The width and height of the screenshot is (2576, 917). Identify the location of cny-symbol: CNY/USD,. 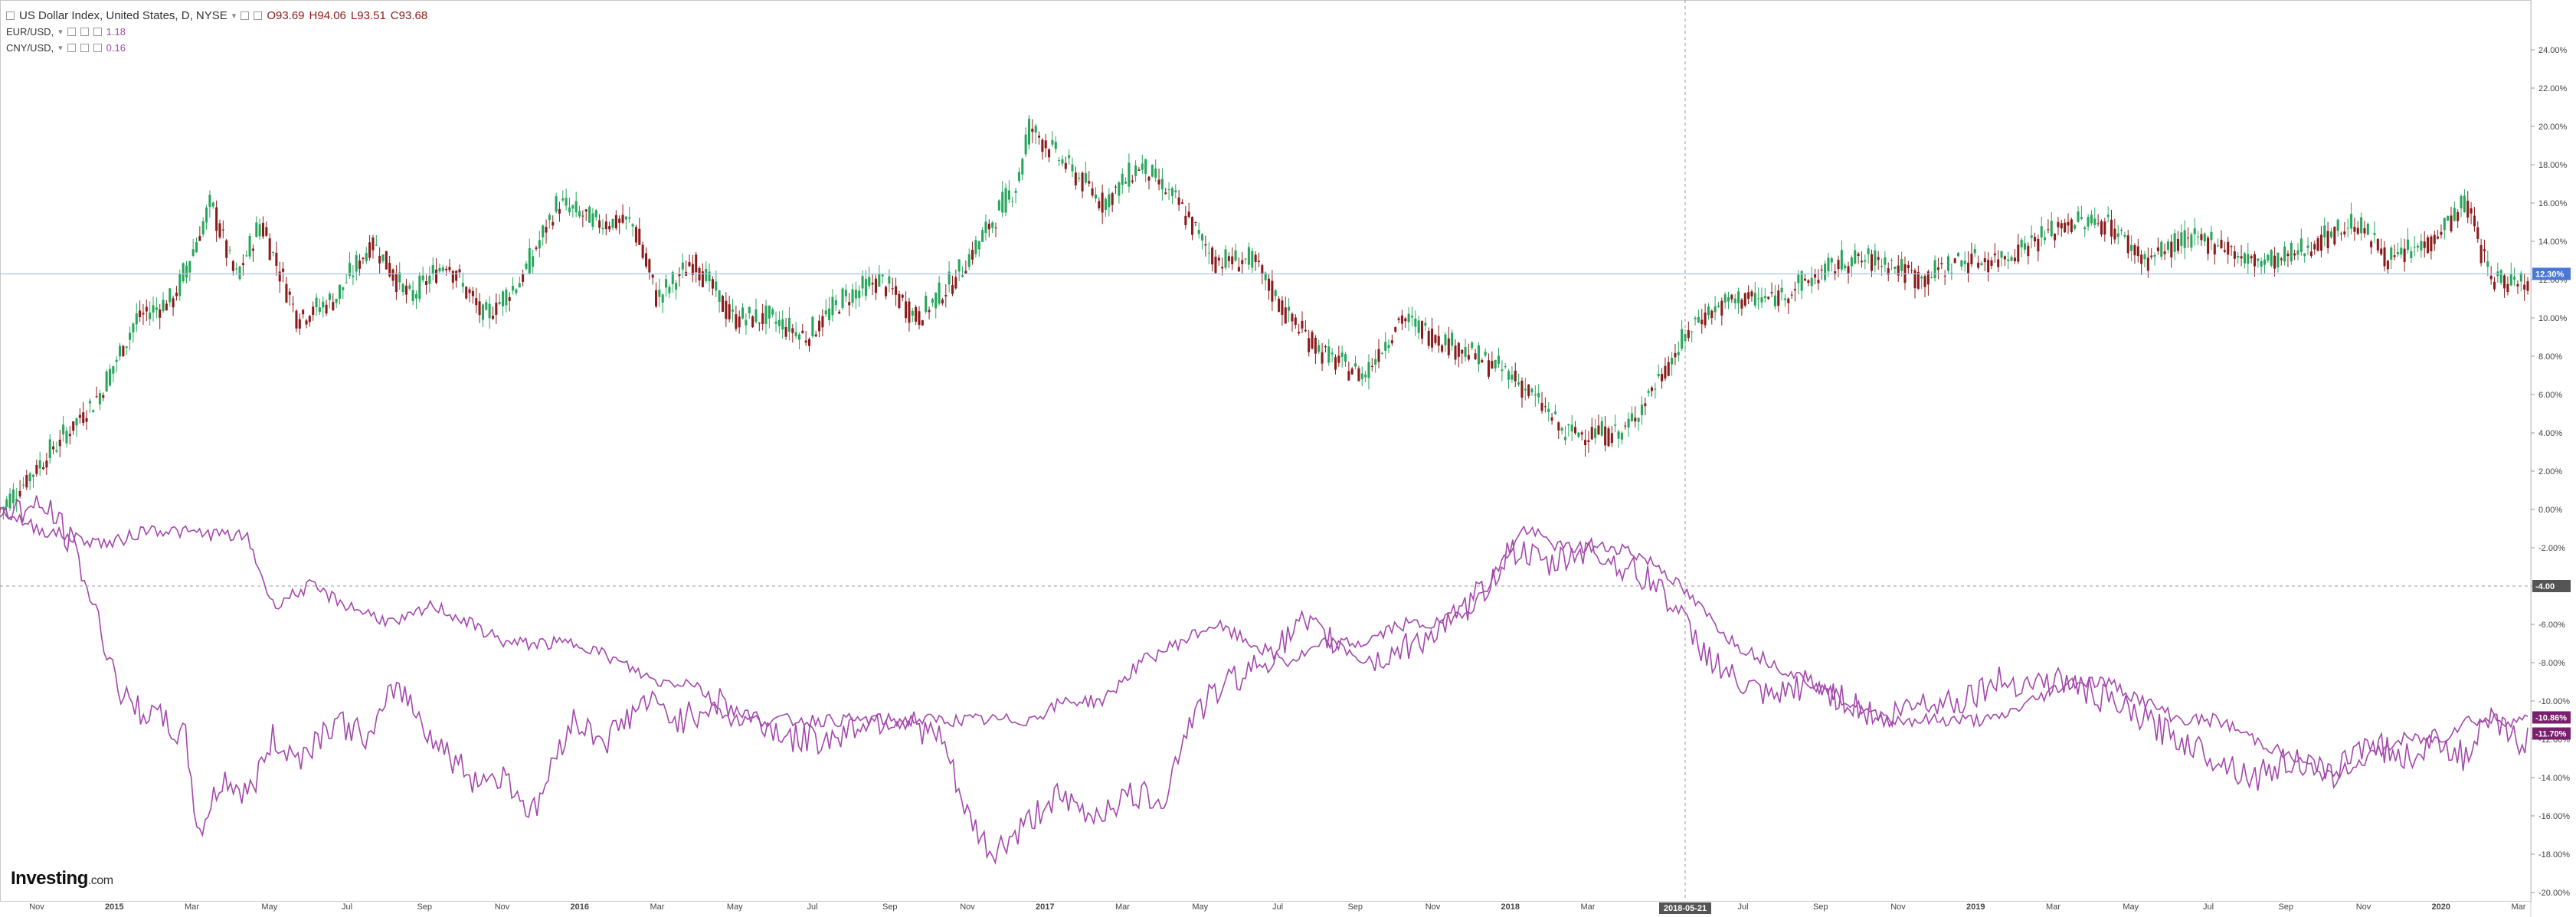
(30, 47).